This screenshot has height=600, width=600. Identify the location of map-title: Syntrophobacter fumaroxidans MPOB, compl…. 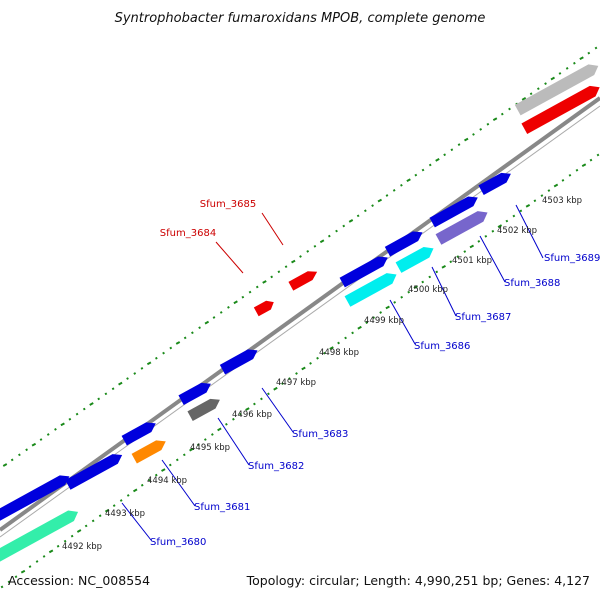
(300, 18).